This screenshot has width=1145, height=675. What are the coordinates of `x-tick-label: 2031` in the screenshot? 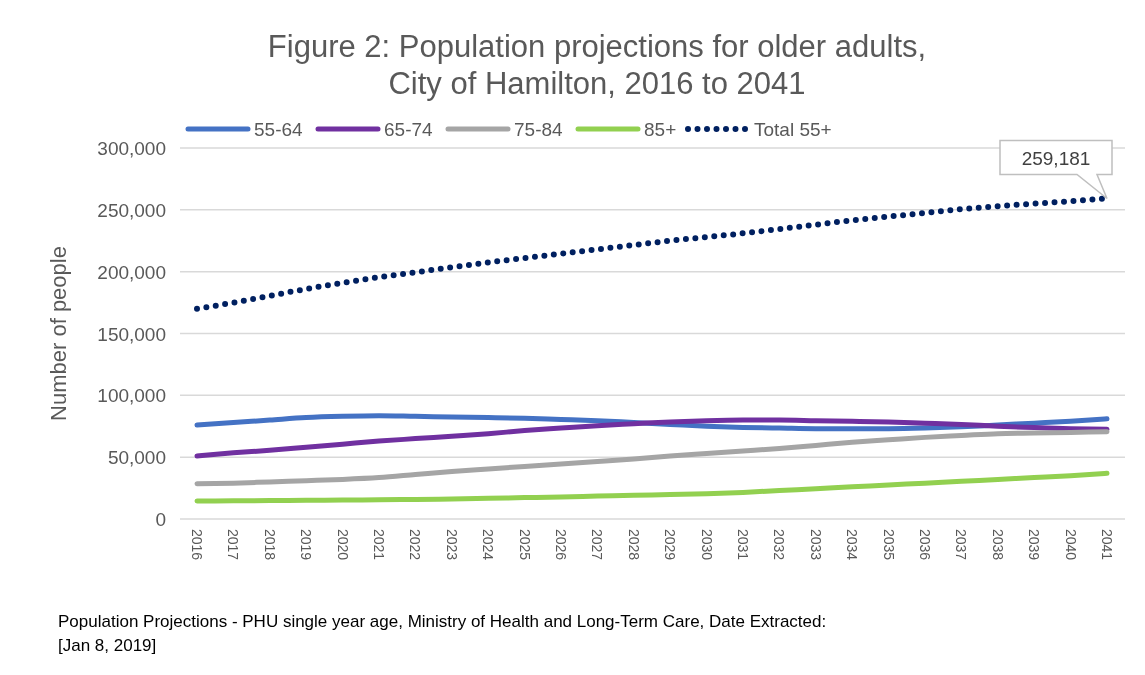 It's located at (743, 545).